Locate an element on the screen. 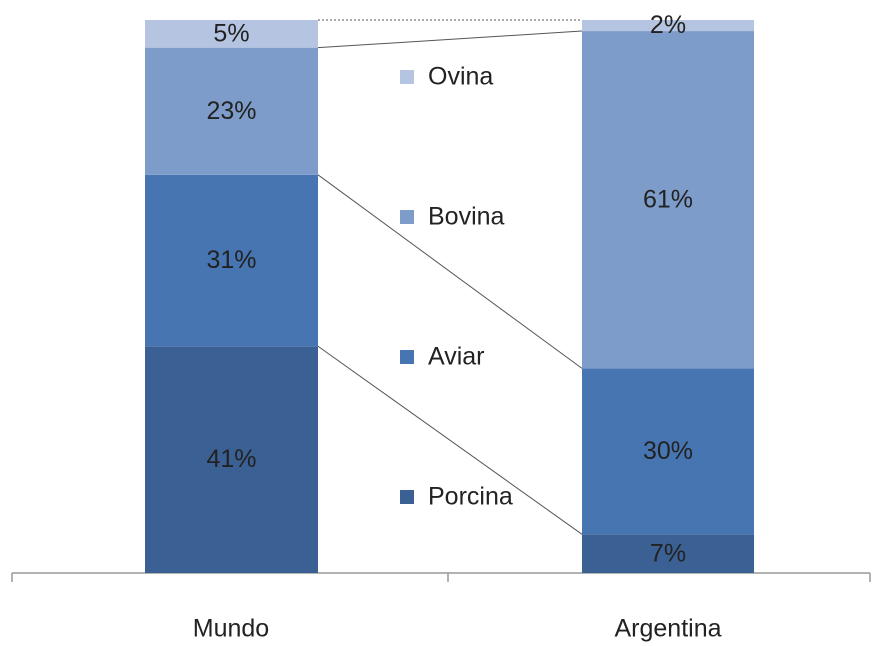 The image size is (879, 646). legend-label: Aviar is located at coordinates (456, 357).